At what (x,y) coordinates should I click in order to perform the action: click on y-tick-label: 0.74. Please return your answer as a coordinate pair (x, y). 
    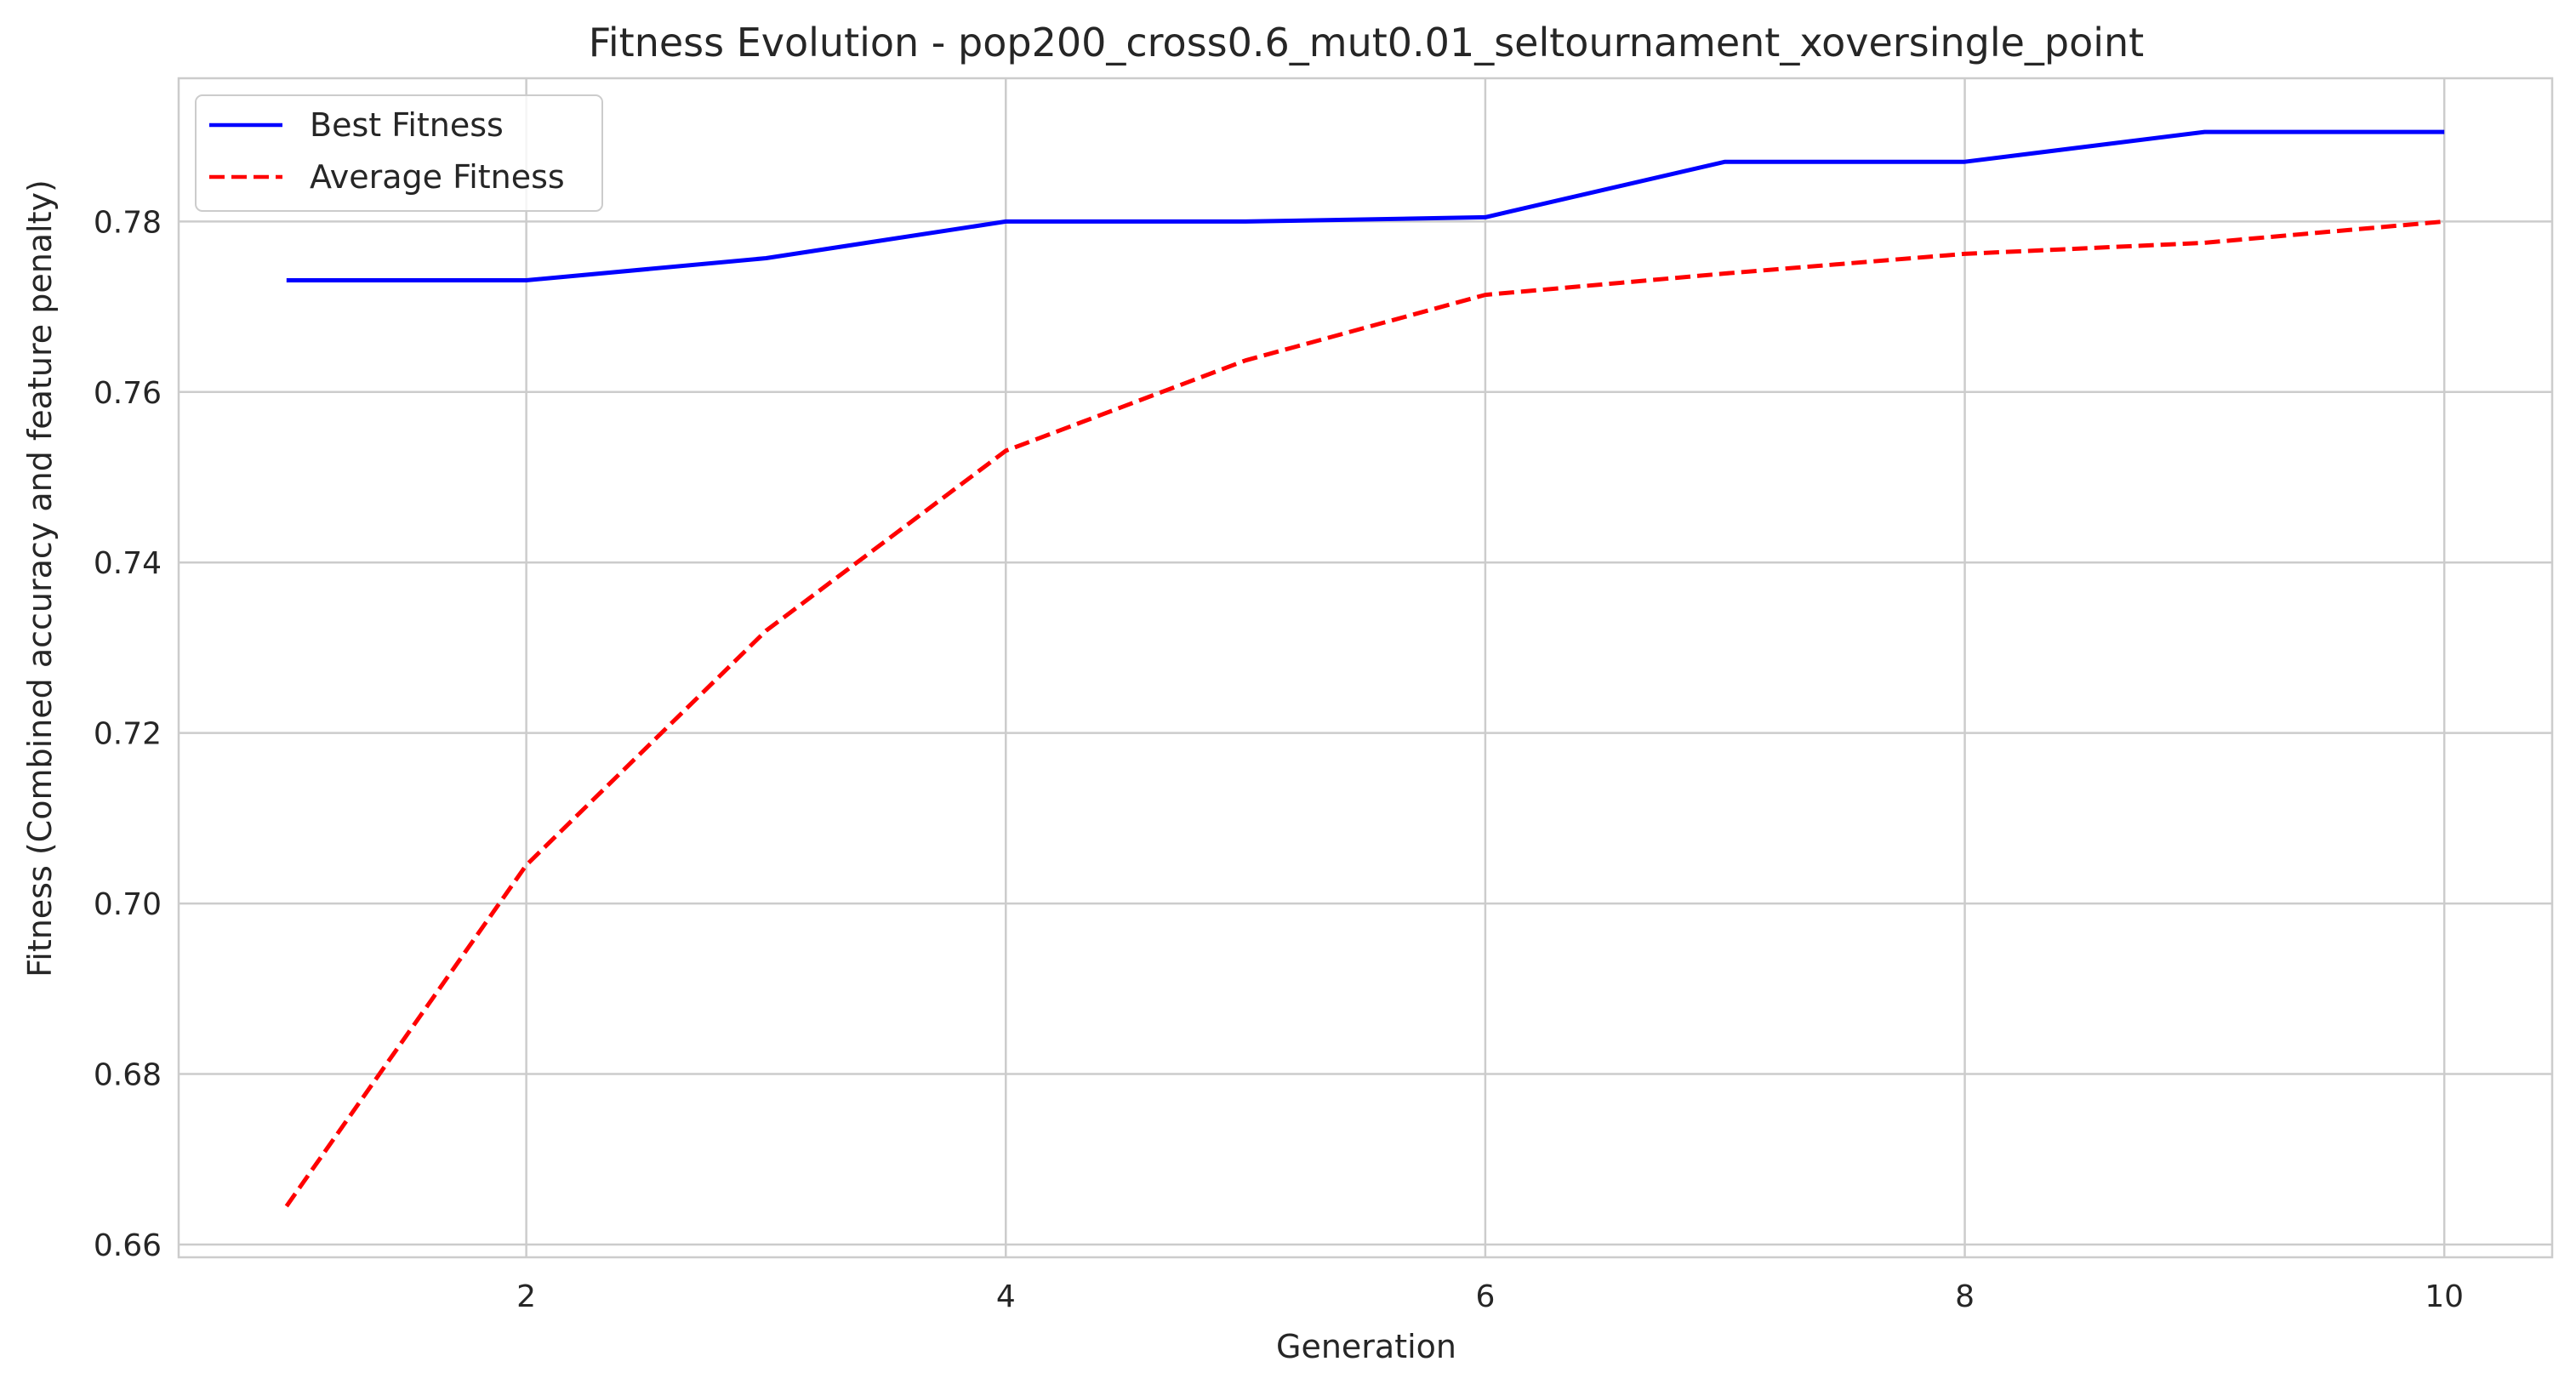
    Looking at the image, I should click on (128, 564).